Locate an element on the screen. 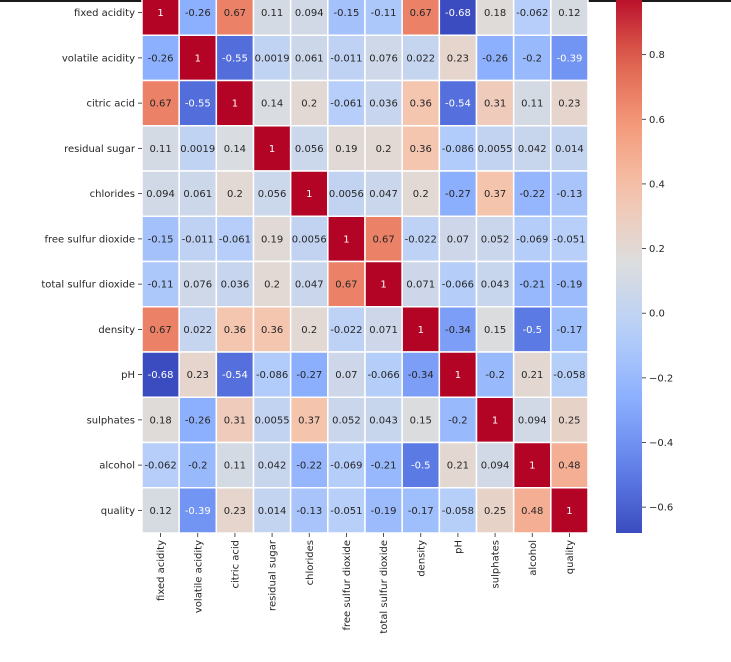  x-tick-label: pH is located at coordinates (458, 547).